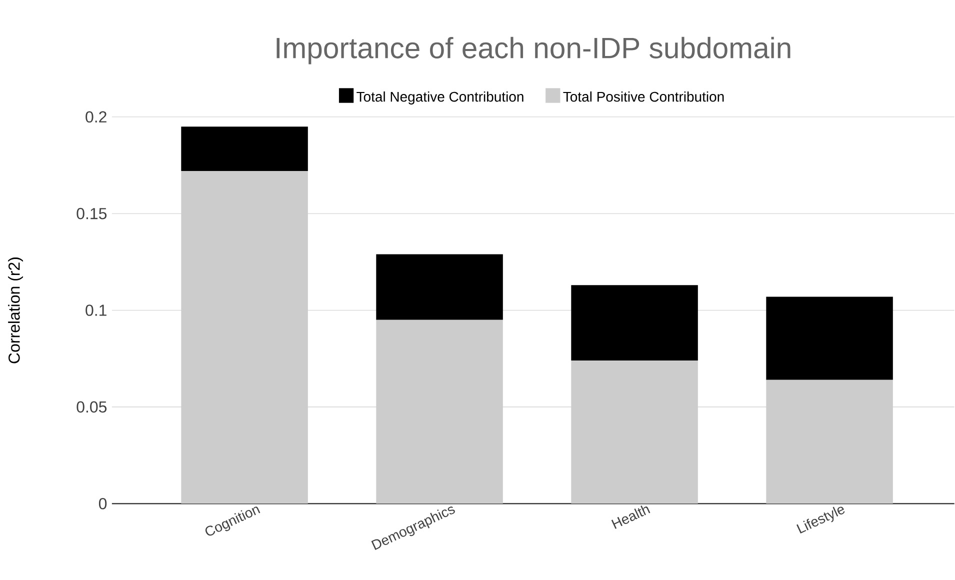 This screenshot has width=955, height=580. Describe the element at coordinates (102, 504) in the screenshot. I see `y-tick-label: 0` at that location.